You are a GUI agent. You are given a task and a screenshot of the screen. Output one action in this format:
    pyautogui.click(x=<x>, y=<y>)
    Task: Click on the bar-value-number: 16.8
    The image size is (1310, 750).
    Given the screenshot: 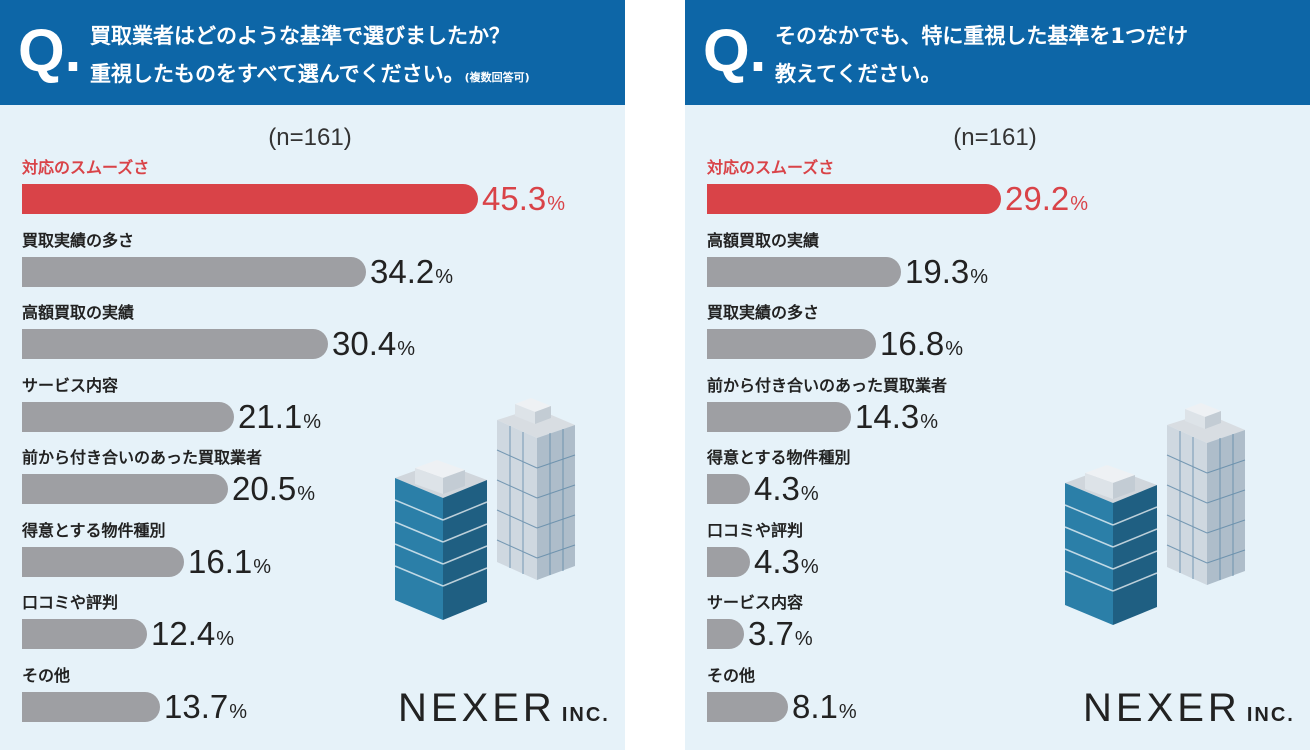 What is the action you would take?
    pyautogui.click(x=912, y=343)
    